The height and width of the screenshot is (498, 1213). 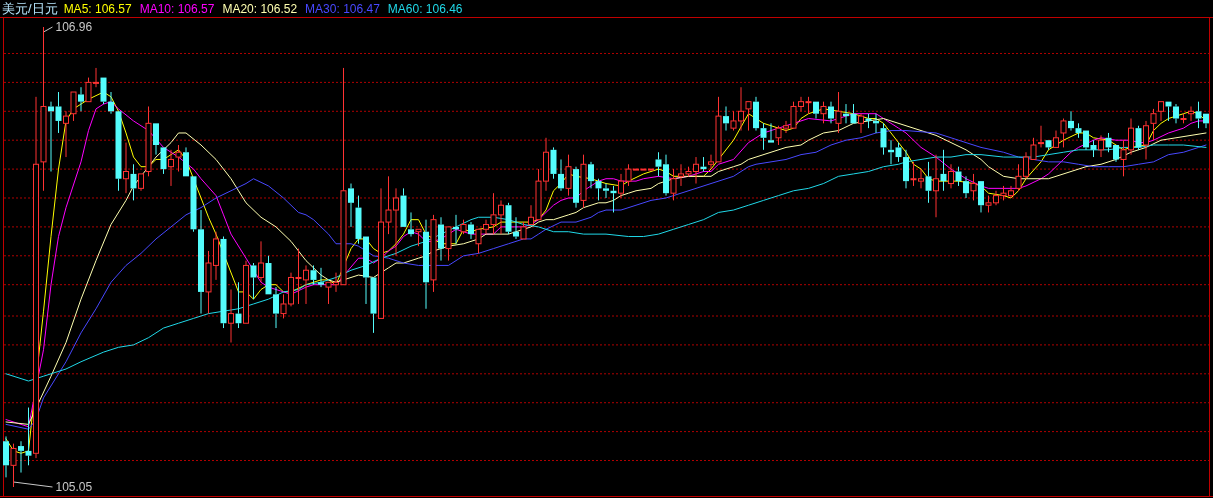 I want to click on y-tick-label: 106.96, so click(x=74, y=27).